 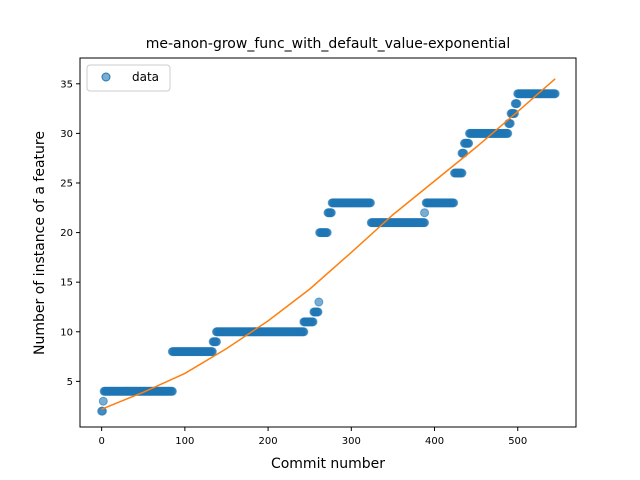 I want to click on x-tick-label: 300, so click(x=351, y=441).